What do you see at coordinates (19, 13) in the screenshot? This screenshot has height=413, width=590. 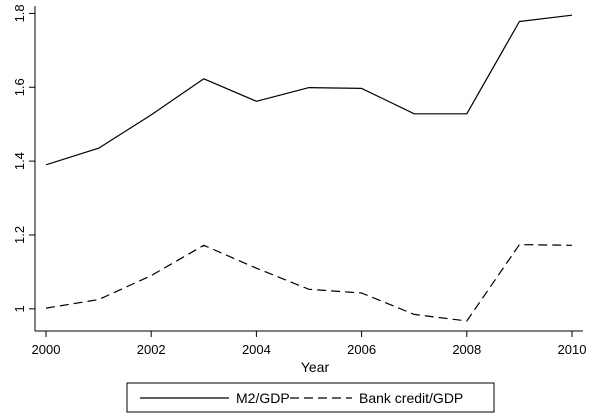 I see `y-tick-label: 1.8` at bounding box center [19, 13].